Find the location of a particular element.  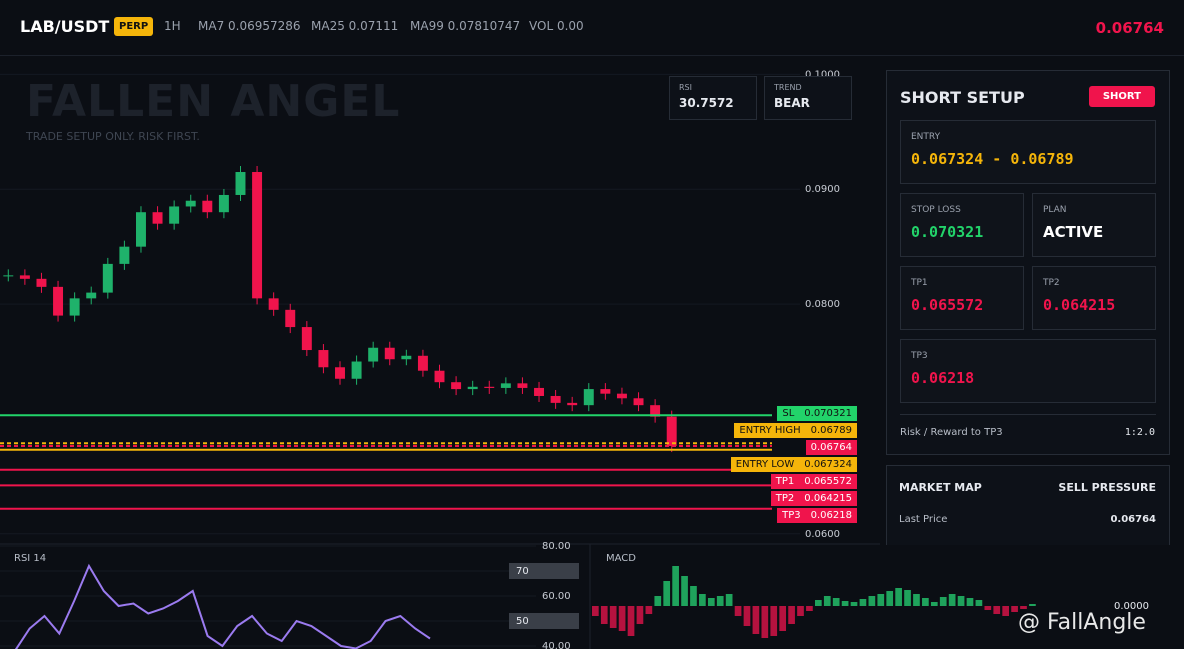

ma25: MA25 0.07111 is located at coordinates (355, 26).